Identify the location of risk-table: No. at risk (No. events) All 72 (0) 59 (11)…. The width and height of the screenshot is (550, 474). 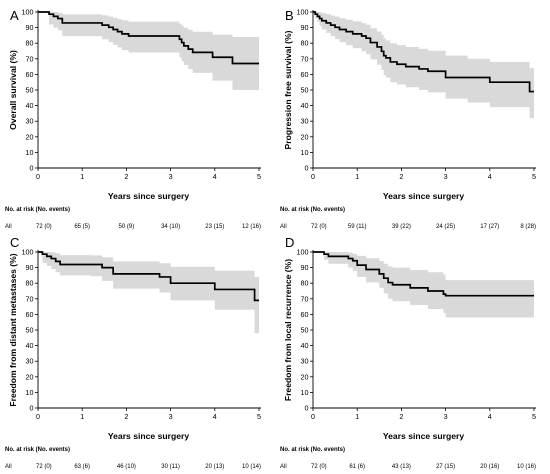
(408, 218).